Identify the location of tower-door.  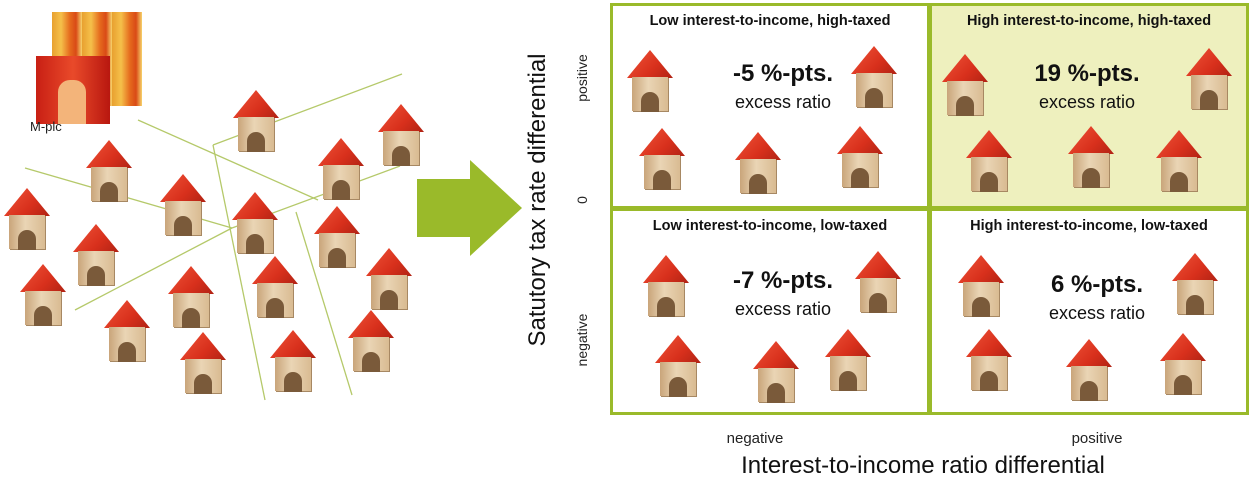
(72, 102).